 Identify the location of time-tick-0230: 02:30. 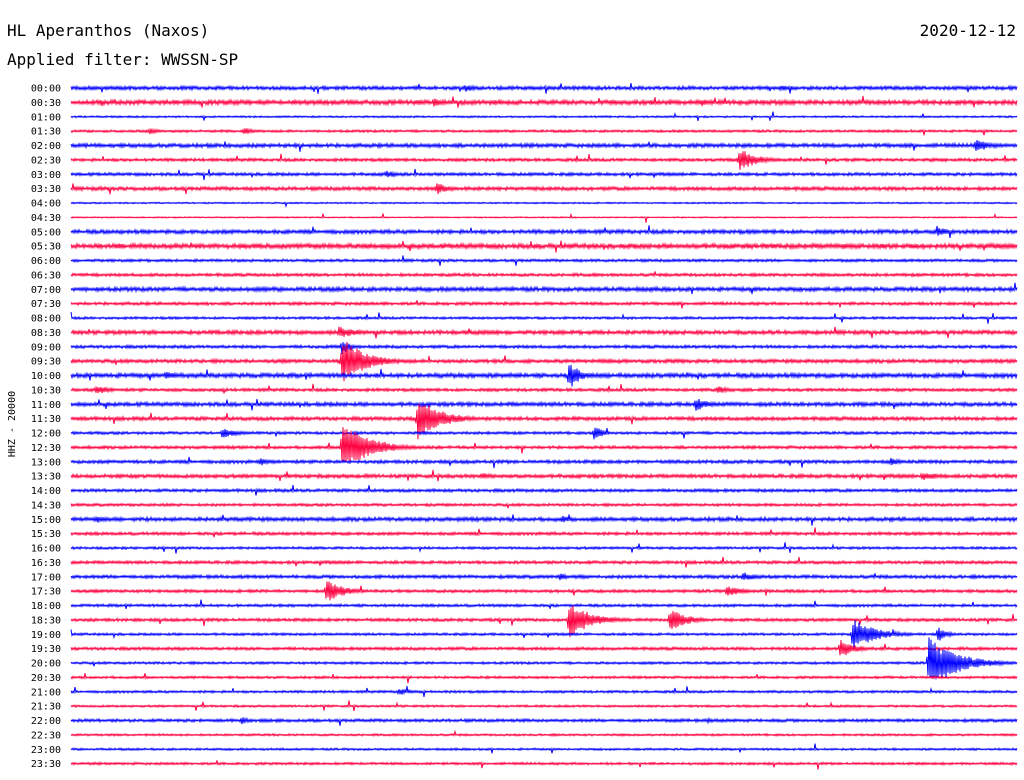
(46, 160).